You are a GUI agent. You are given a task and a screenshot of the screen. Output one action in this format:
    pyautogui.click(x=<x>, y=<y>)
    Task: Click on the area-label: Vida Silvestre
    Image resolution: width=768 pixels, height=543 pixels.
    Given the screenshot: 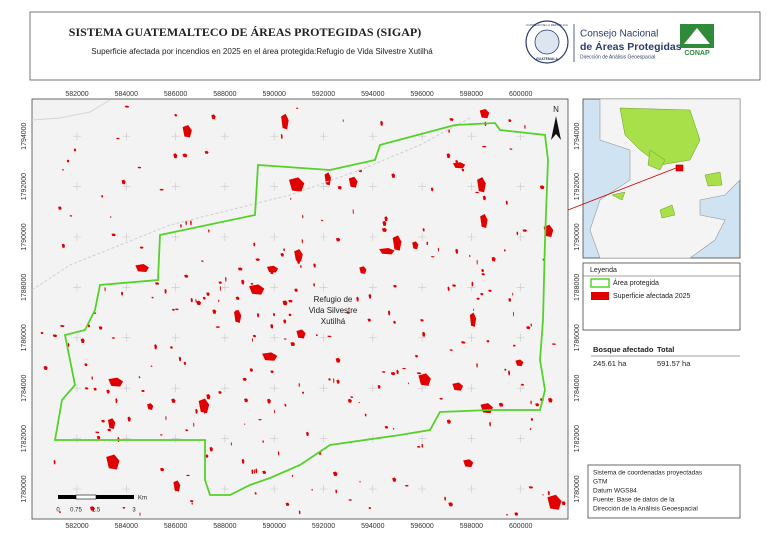 What is the action you would take?
    pyautogui.click(x=333, y=310)
    